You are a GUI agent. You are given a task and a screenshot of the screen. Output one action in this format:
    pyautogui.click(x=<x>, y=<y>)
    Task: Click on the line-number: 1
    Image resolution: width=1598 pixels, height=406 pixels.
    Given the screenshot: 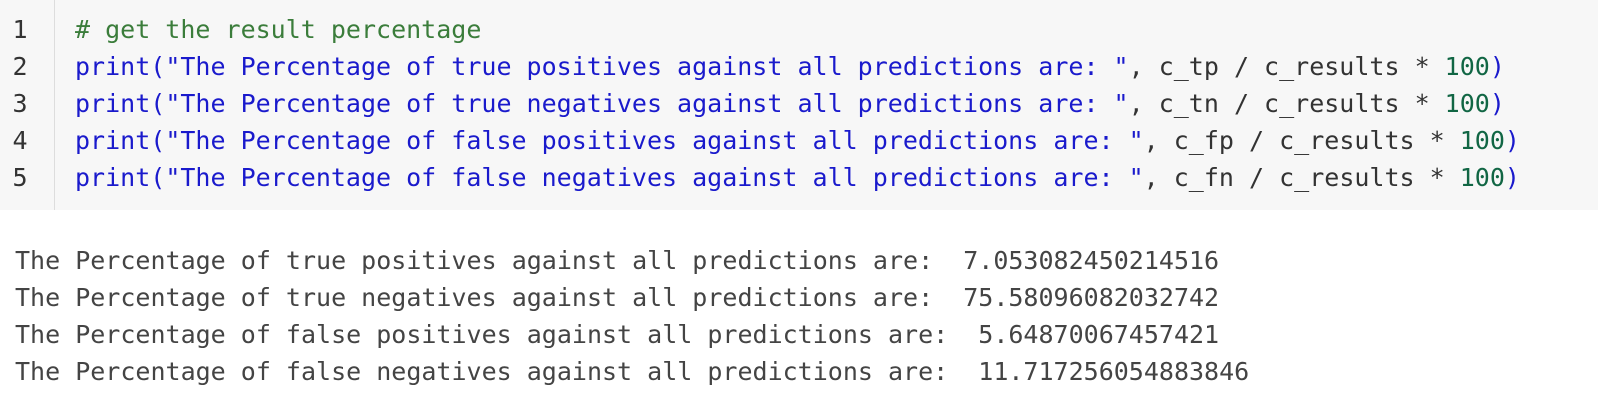 What is the action you would take?
    pyautogui.click(x=20, y=29)
    